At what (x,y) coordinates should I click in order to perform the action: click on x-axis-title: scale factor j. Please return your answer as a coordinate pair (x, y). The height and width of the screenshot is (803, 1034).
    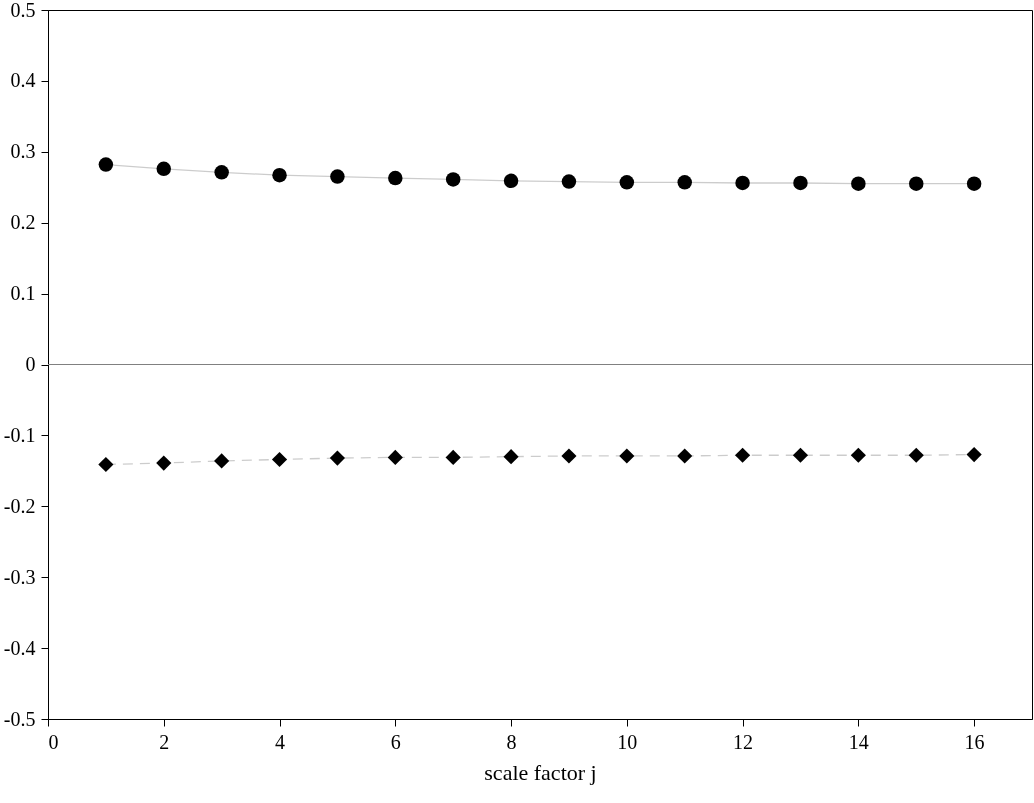
    Looking at the image, I should click on (540, 772).